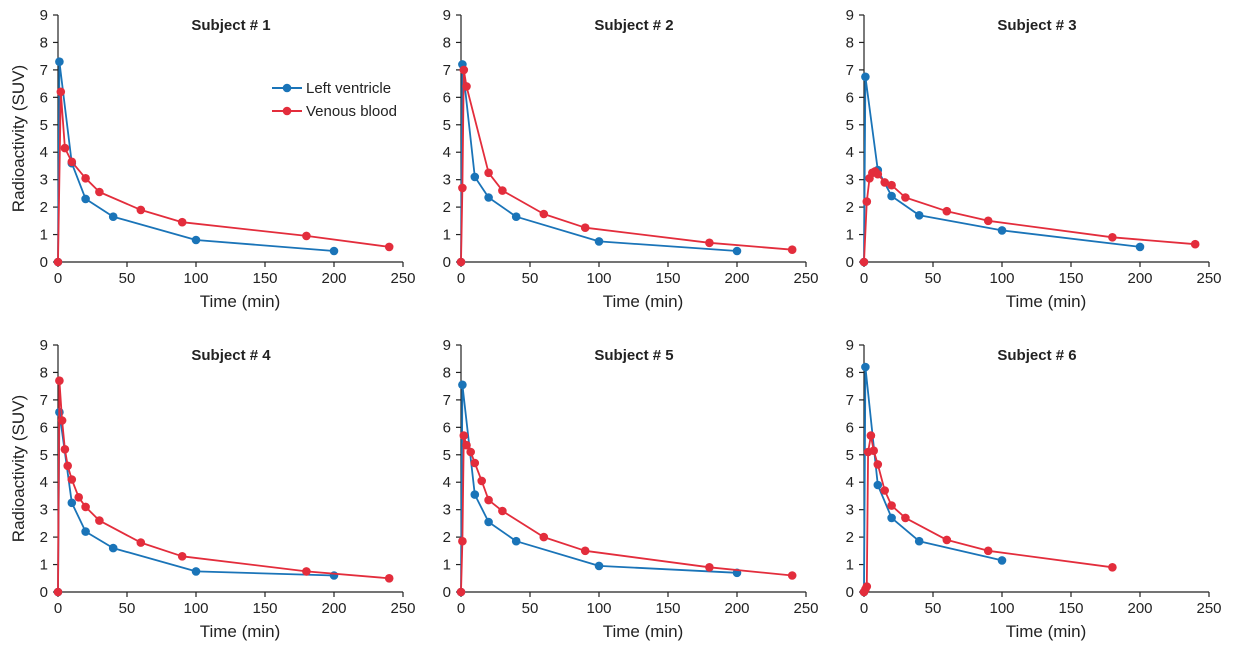 The image size is (1242, 649). What do you see at coordinates (1036, 355) in the screenshot?
I see `panel-title: Subject # 6` at bounding box center [1036, 355].